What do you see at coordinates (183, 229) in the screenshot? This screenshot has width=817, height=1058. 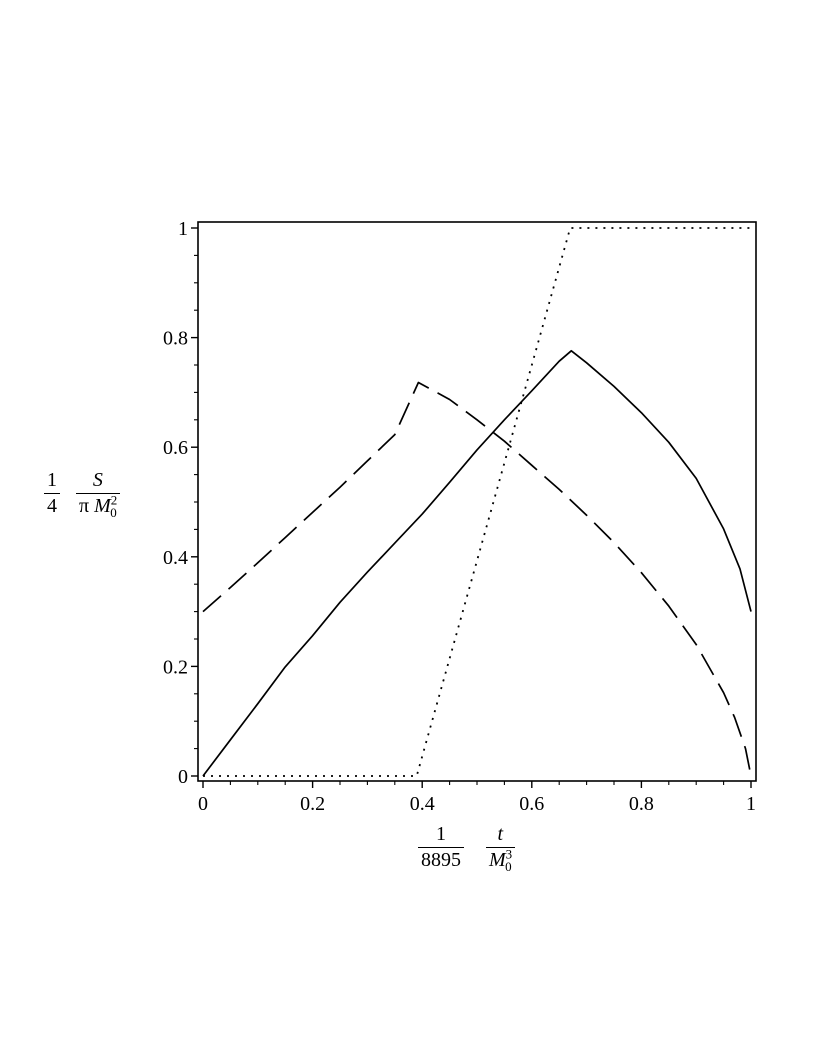 I see `y-tick-label-5: 1` at bounding box center [183, 229].